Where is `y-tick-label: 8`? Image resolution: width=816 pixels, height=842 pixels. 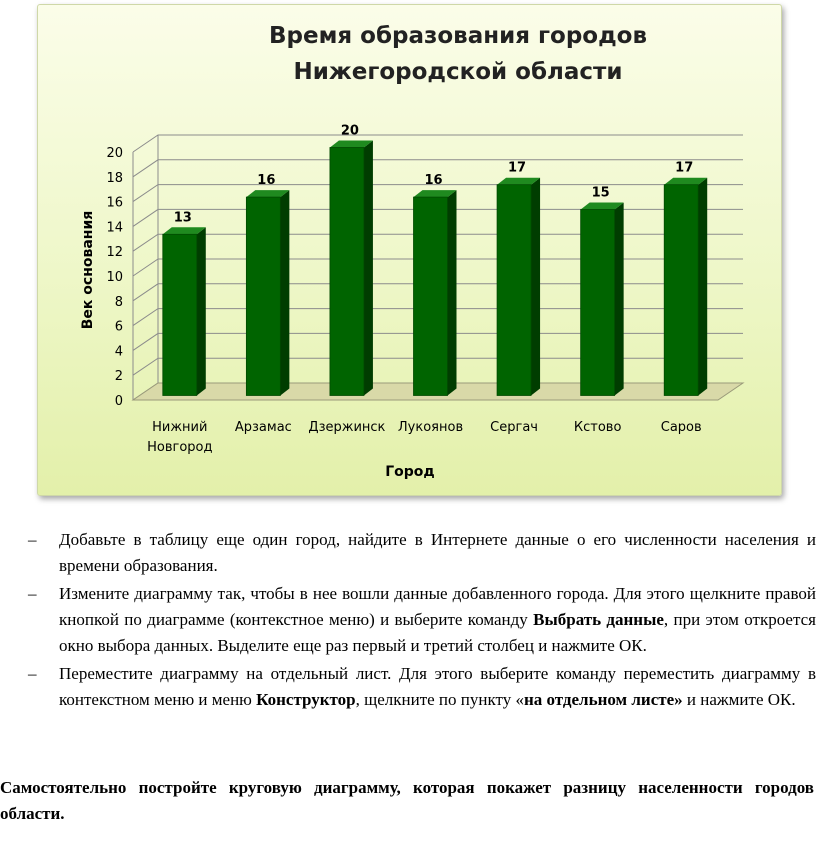 y-tick-label: 8 is located at coordinates (119, 302).